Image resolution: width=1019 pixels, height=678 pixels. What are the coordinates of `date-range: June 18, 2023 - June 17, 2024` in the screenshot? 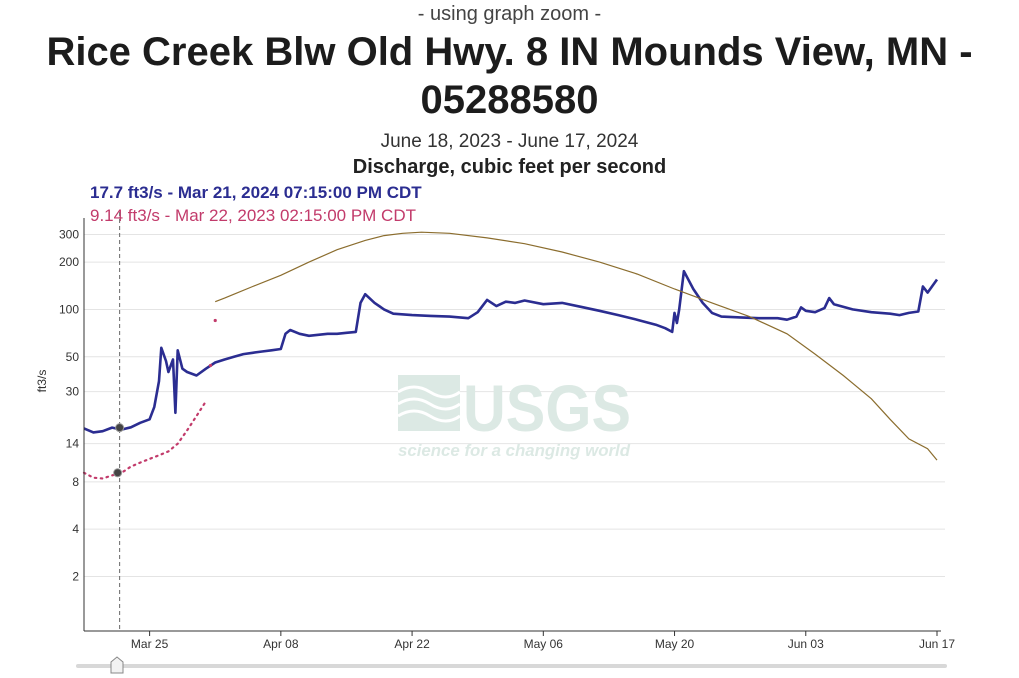 It's located at (509, 141).